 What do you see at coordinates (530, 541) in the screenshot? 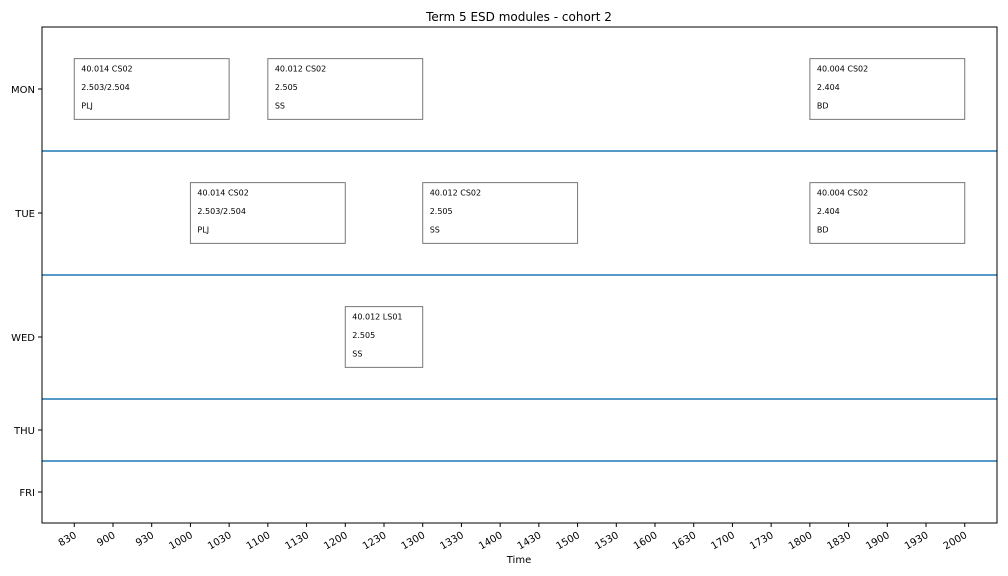
I see `x-tick-label: 1430` at bounding box center [530, 541].